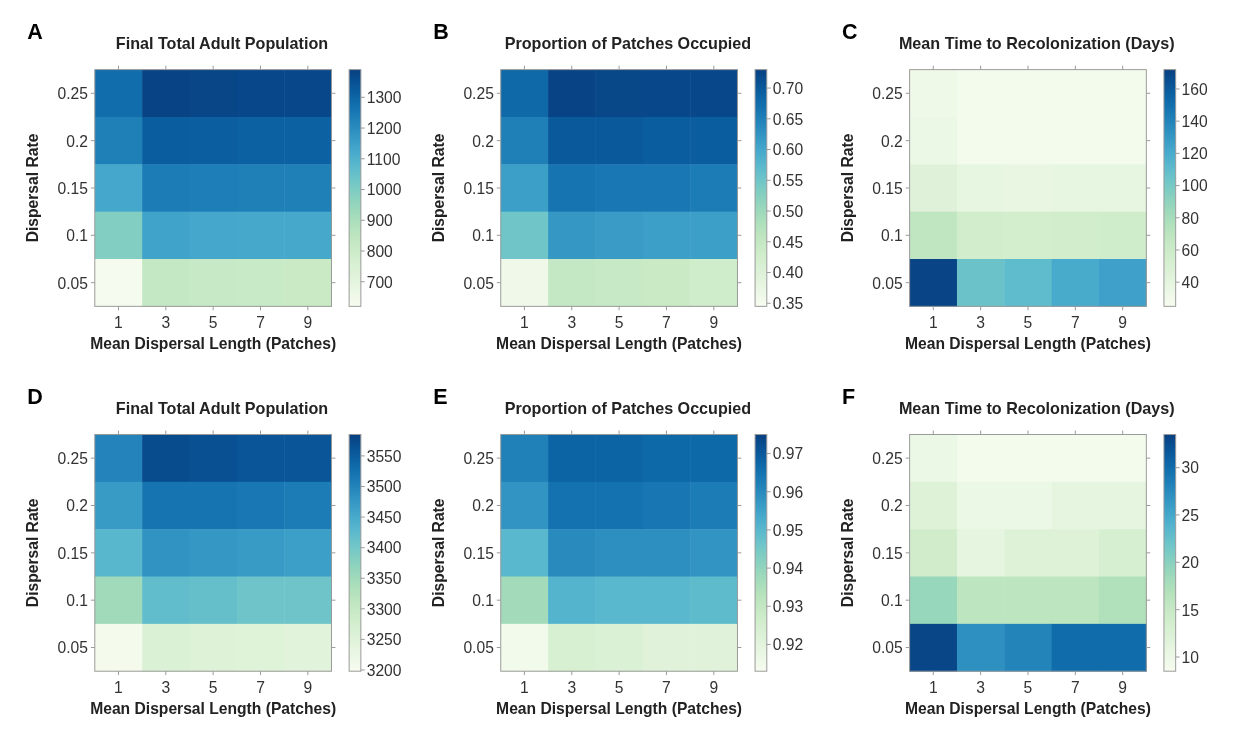  What do you see at coordinates (788, 150) in the screenshot?
I see `color-bar-label: 0.60` at bounding box center [788, 150].